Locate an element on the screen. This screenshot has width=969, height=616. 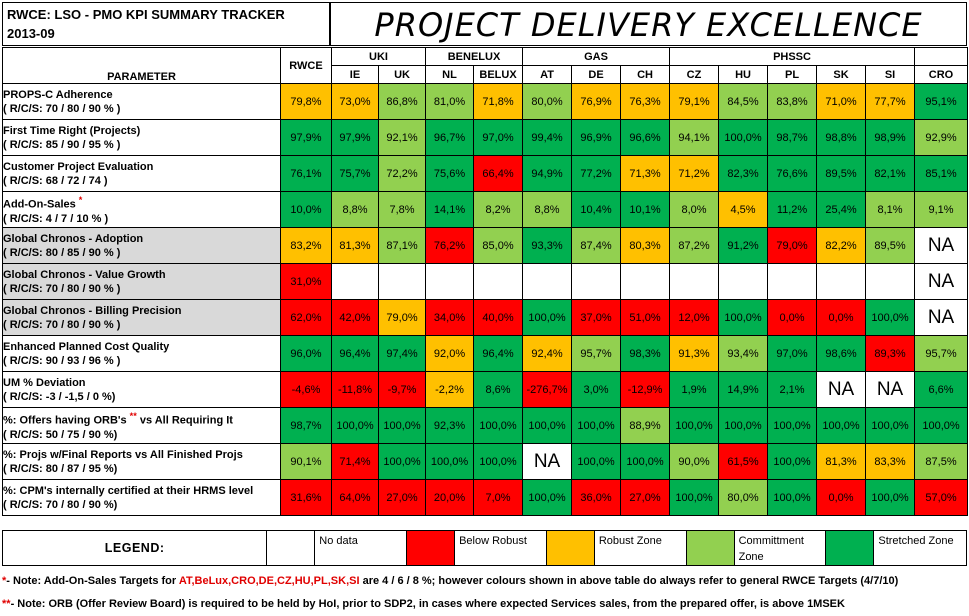
col-header-uk: UK is located at coordinates (402, 74).